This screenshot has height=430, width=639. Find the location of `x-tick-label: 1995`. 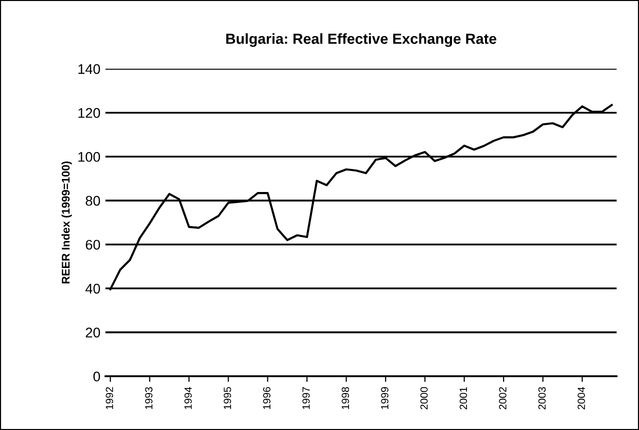

x-tick-label: 1995 is located at coordinates (228, 398).